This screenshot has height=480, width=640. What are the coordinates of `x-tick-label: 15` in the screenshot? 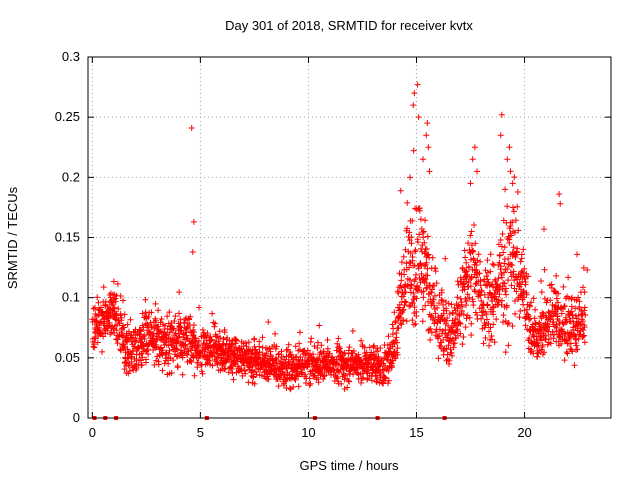 It's located at (416, 432).